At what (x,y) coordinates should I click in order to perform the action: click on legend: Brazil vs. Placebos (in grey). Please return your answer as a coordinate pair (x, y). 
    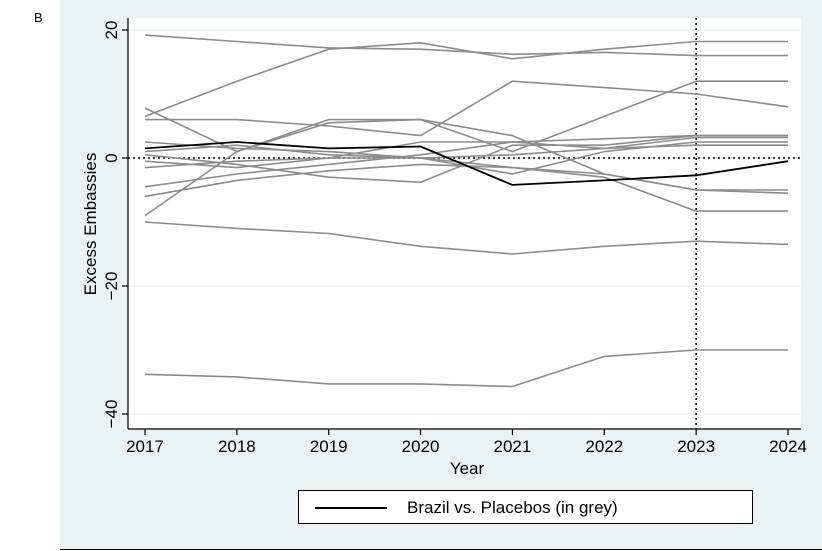
    Looking at the image, I should click on (525, 507).